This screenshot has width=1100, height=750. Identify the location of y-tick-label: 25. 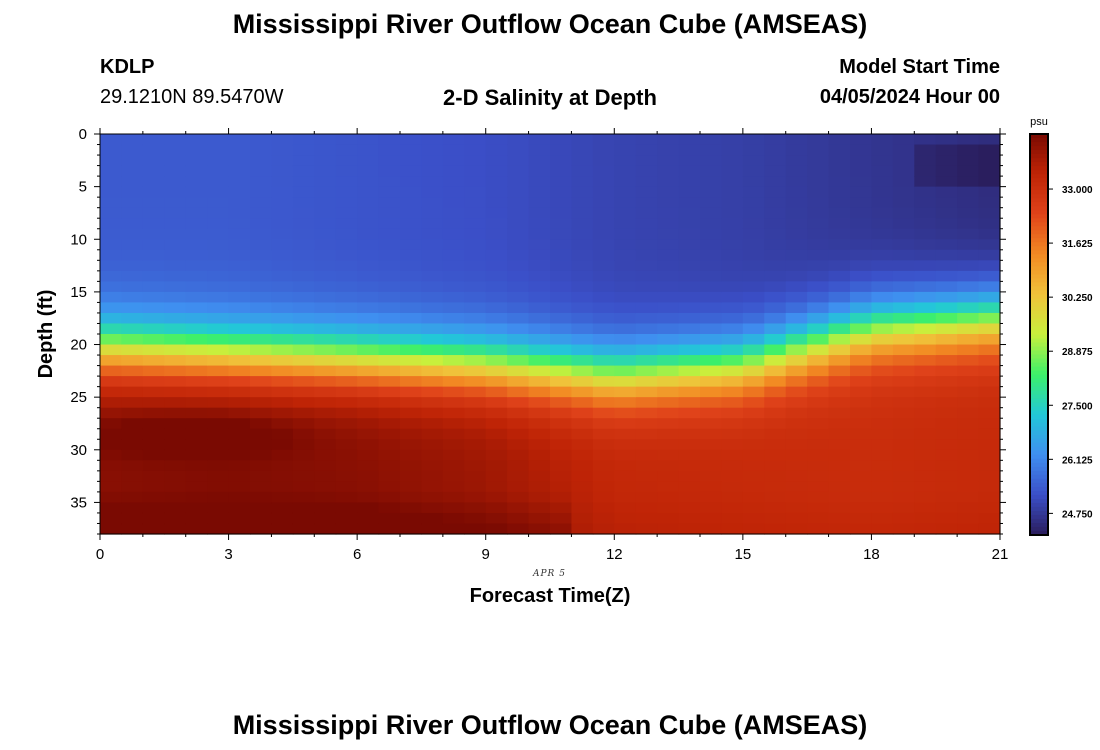
(78, 397).